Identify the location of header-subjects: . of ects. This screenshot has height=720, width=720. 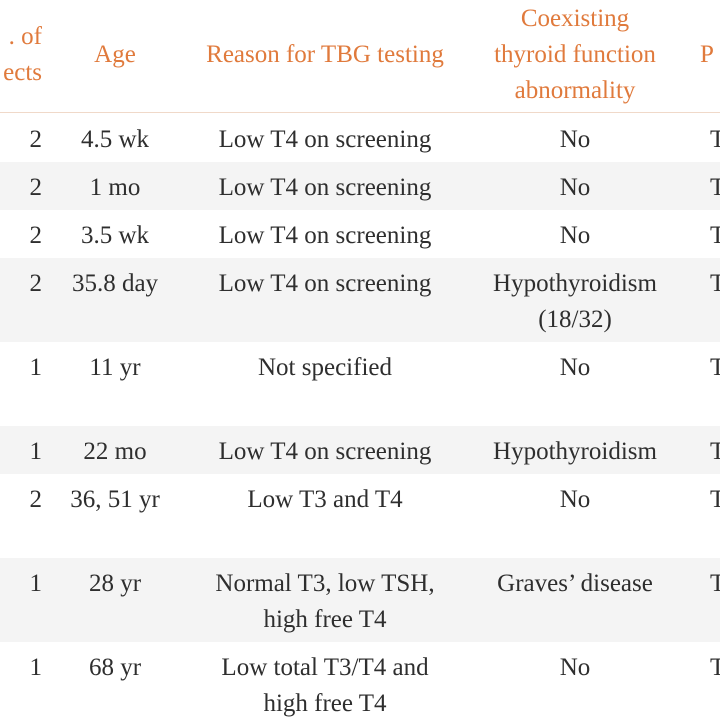
(25, 55).